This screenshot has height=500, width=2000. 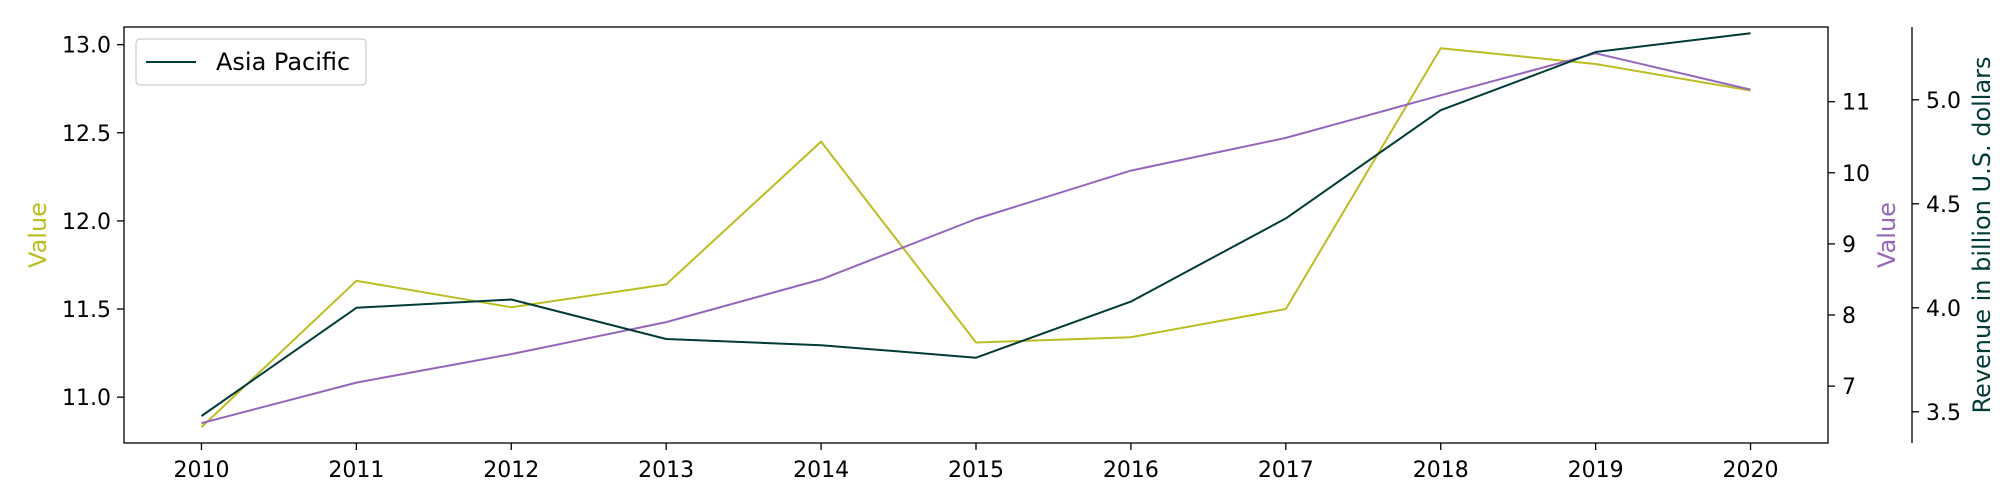 What do you see at coordinates (38, 235) in the screenshot?
I see `left-axis-title: Value` at bounding box center [38, 235].